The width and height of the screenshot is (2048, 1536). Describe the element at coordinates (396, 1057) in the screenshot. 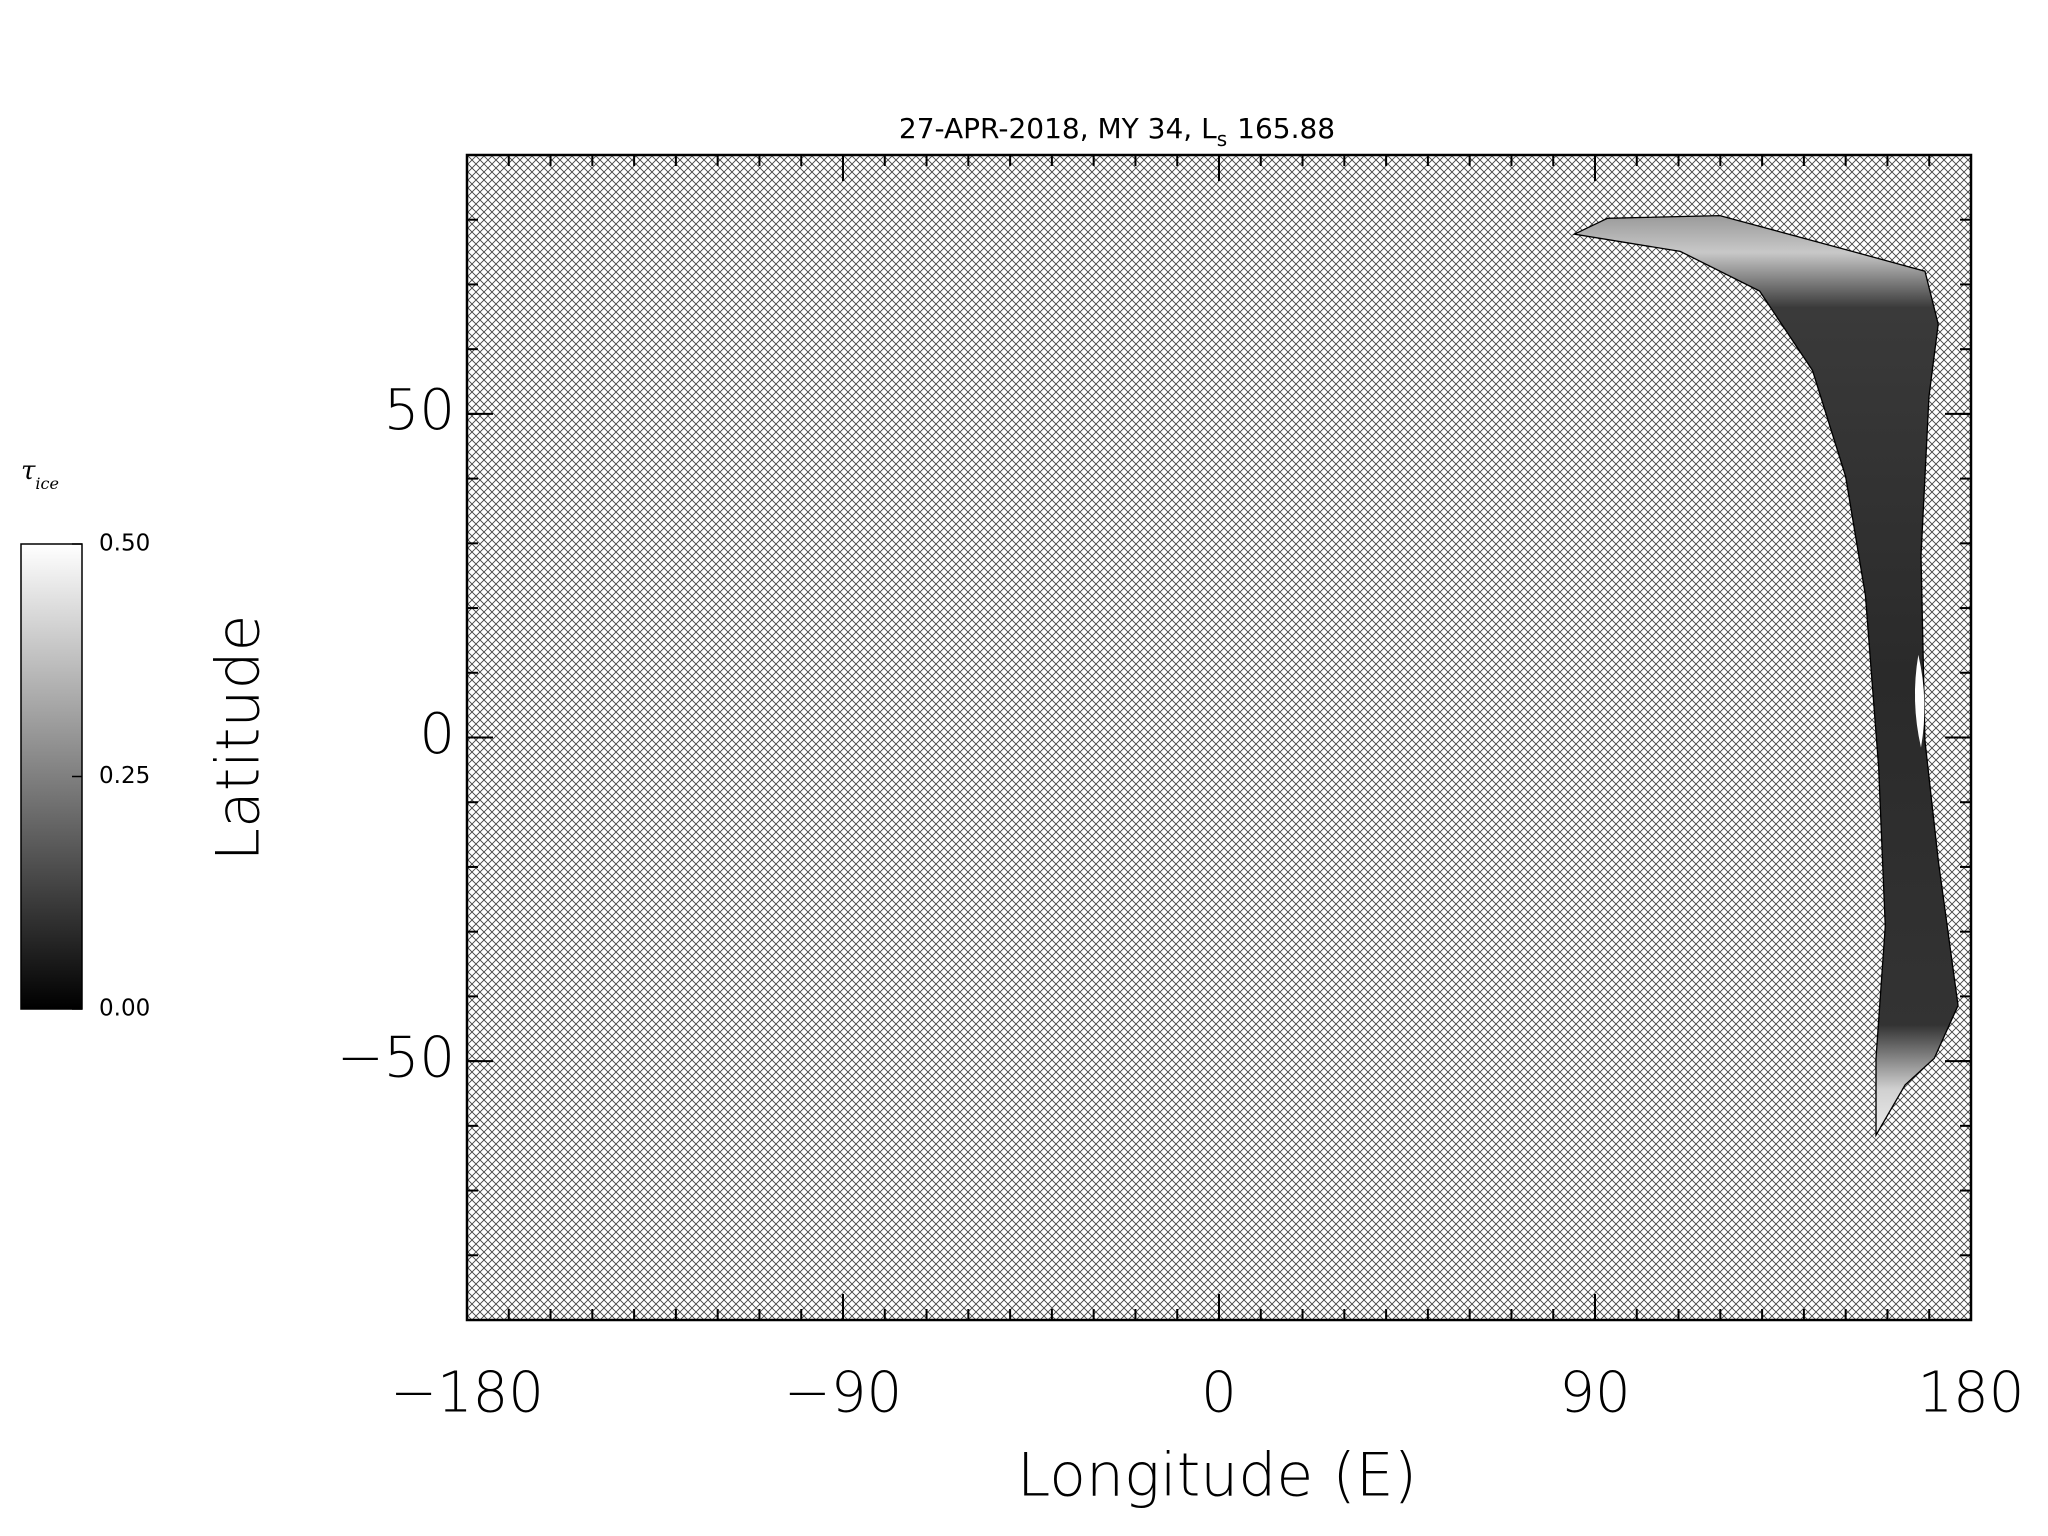

I see `y-tick-label: −50` at that location.